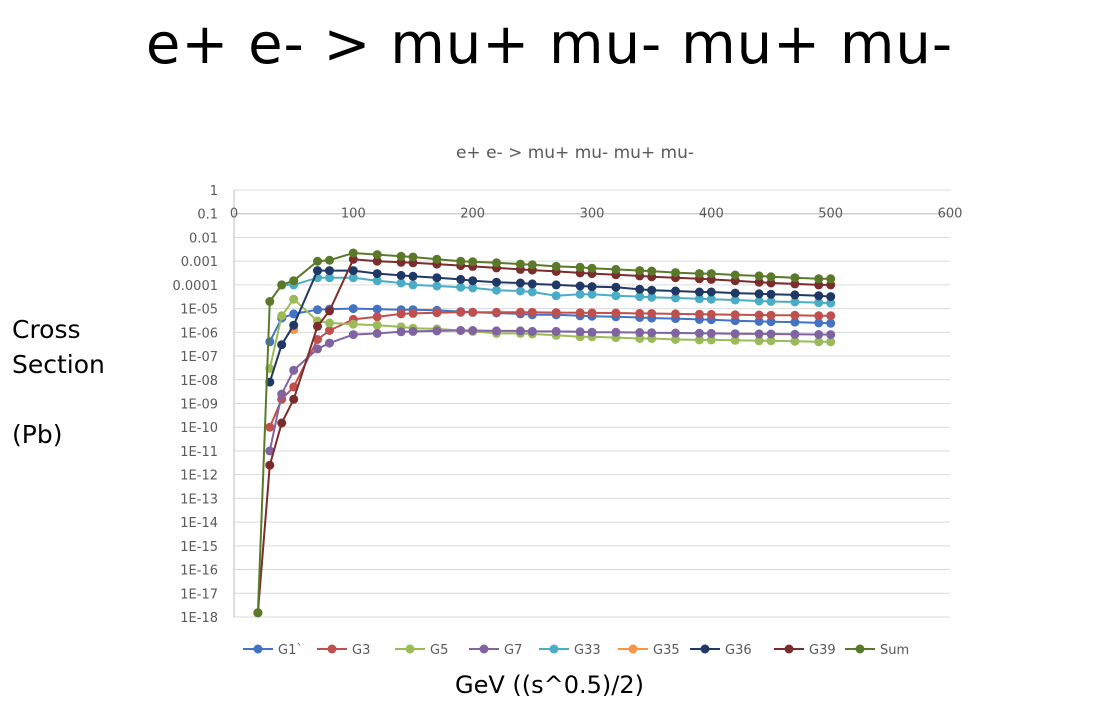 The height and width of the screenshot is (703, 1099). Describe the element at coordinates (361, 650) in the screenshot. I see `legend-label: G3` at that location.